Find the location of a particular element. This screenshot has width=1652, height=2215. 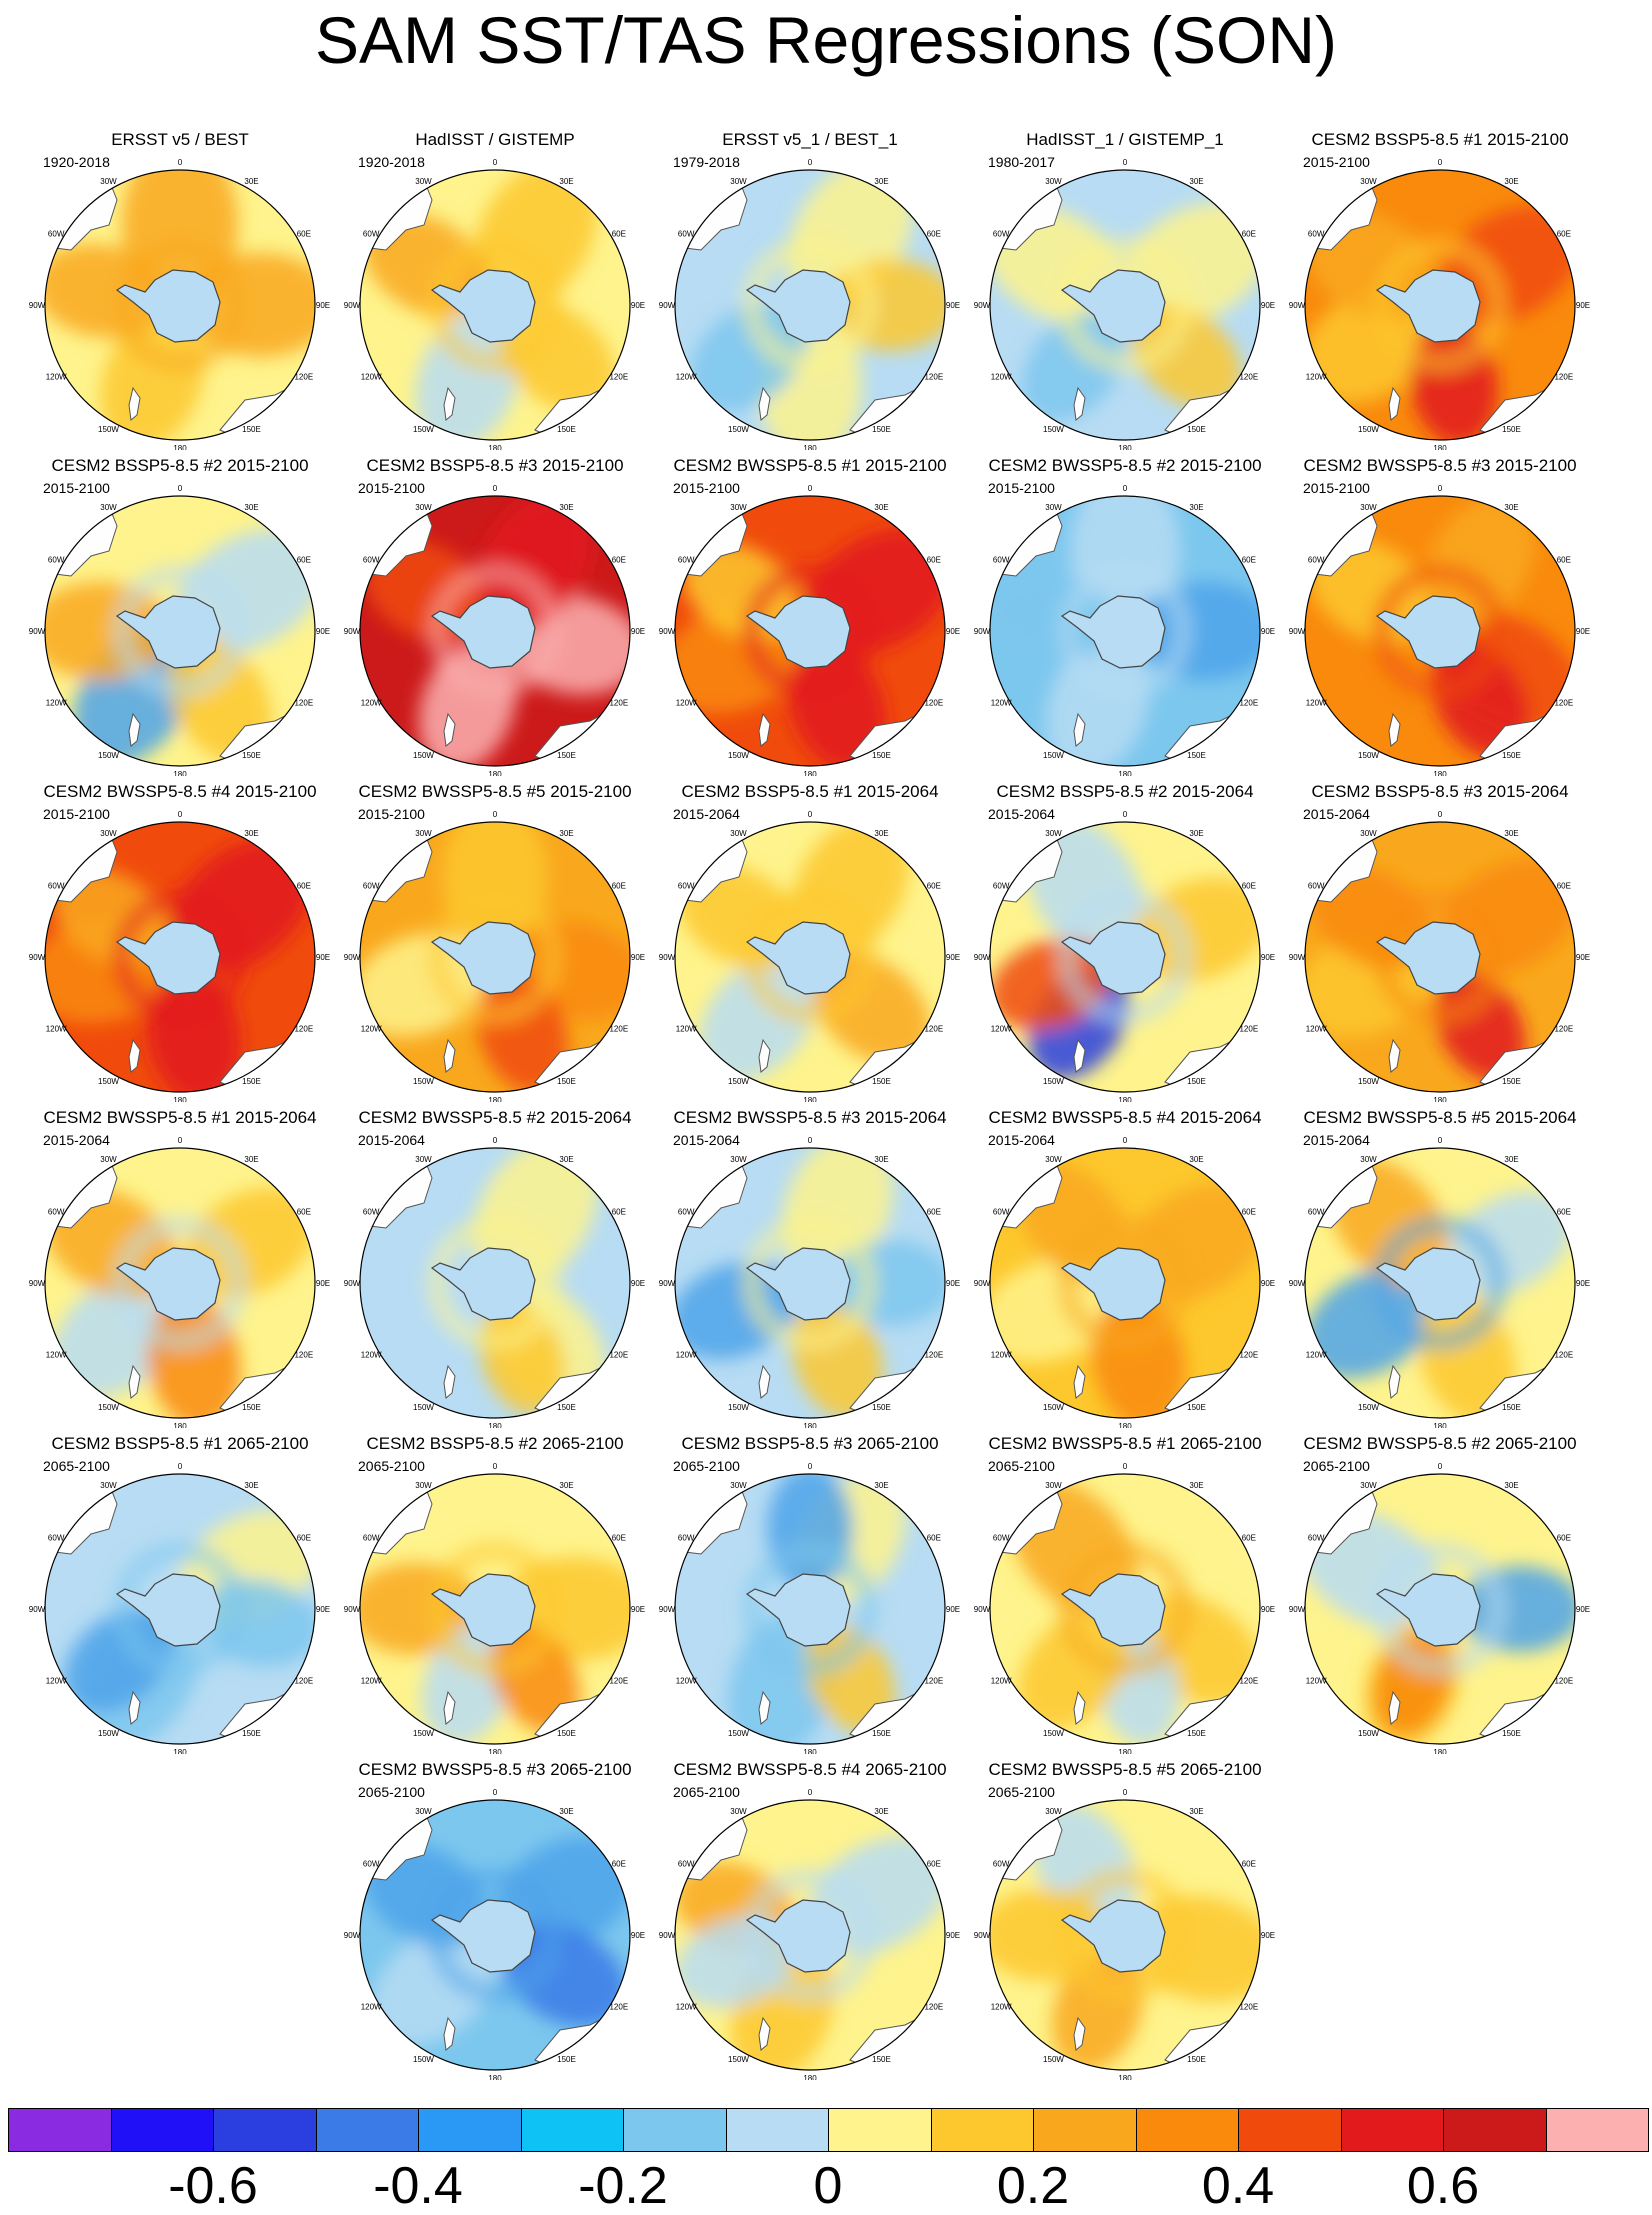

panel-title: CESM2 BSSP5-8.5 #2 2065-2100 is located at coordinates (495, 1443).